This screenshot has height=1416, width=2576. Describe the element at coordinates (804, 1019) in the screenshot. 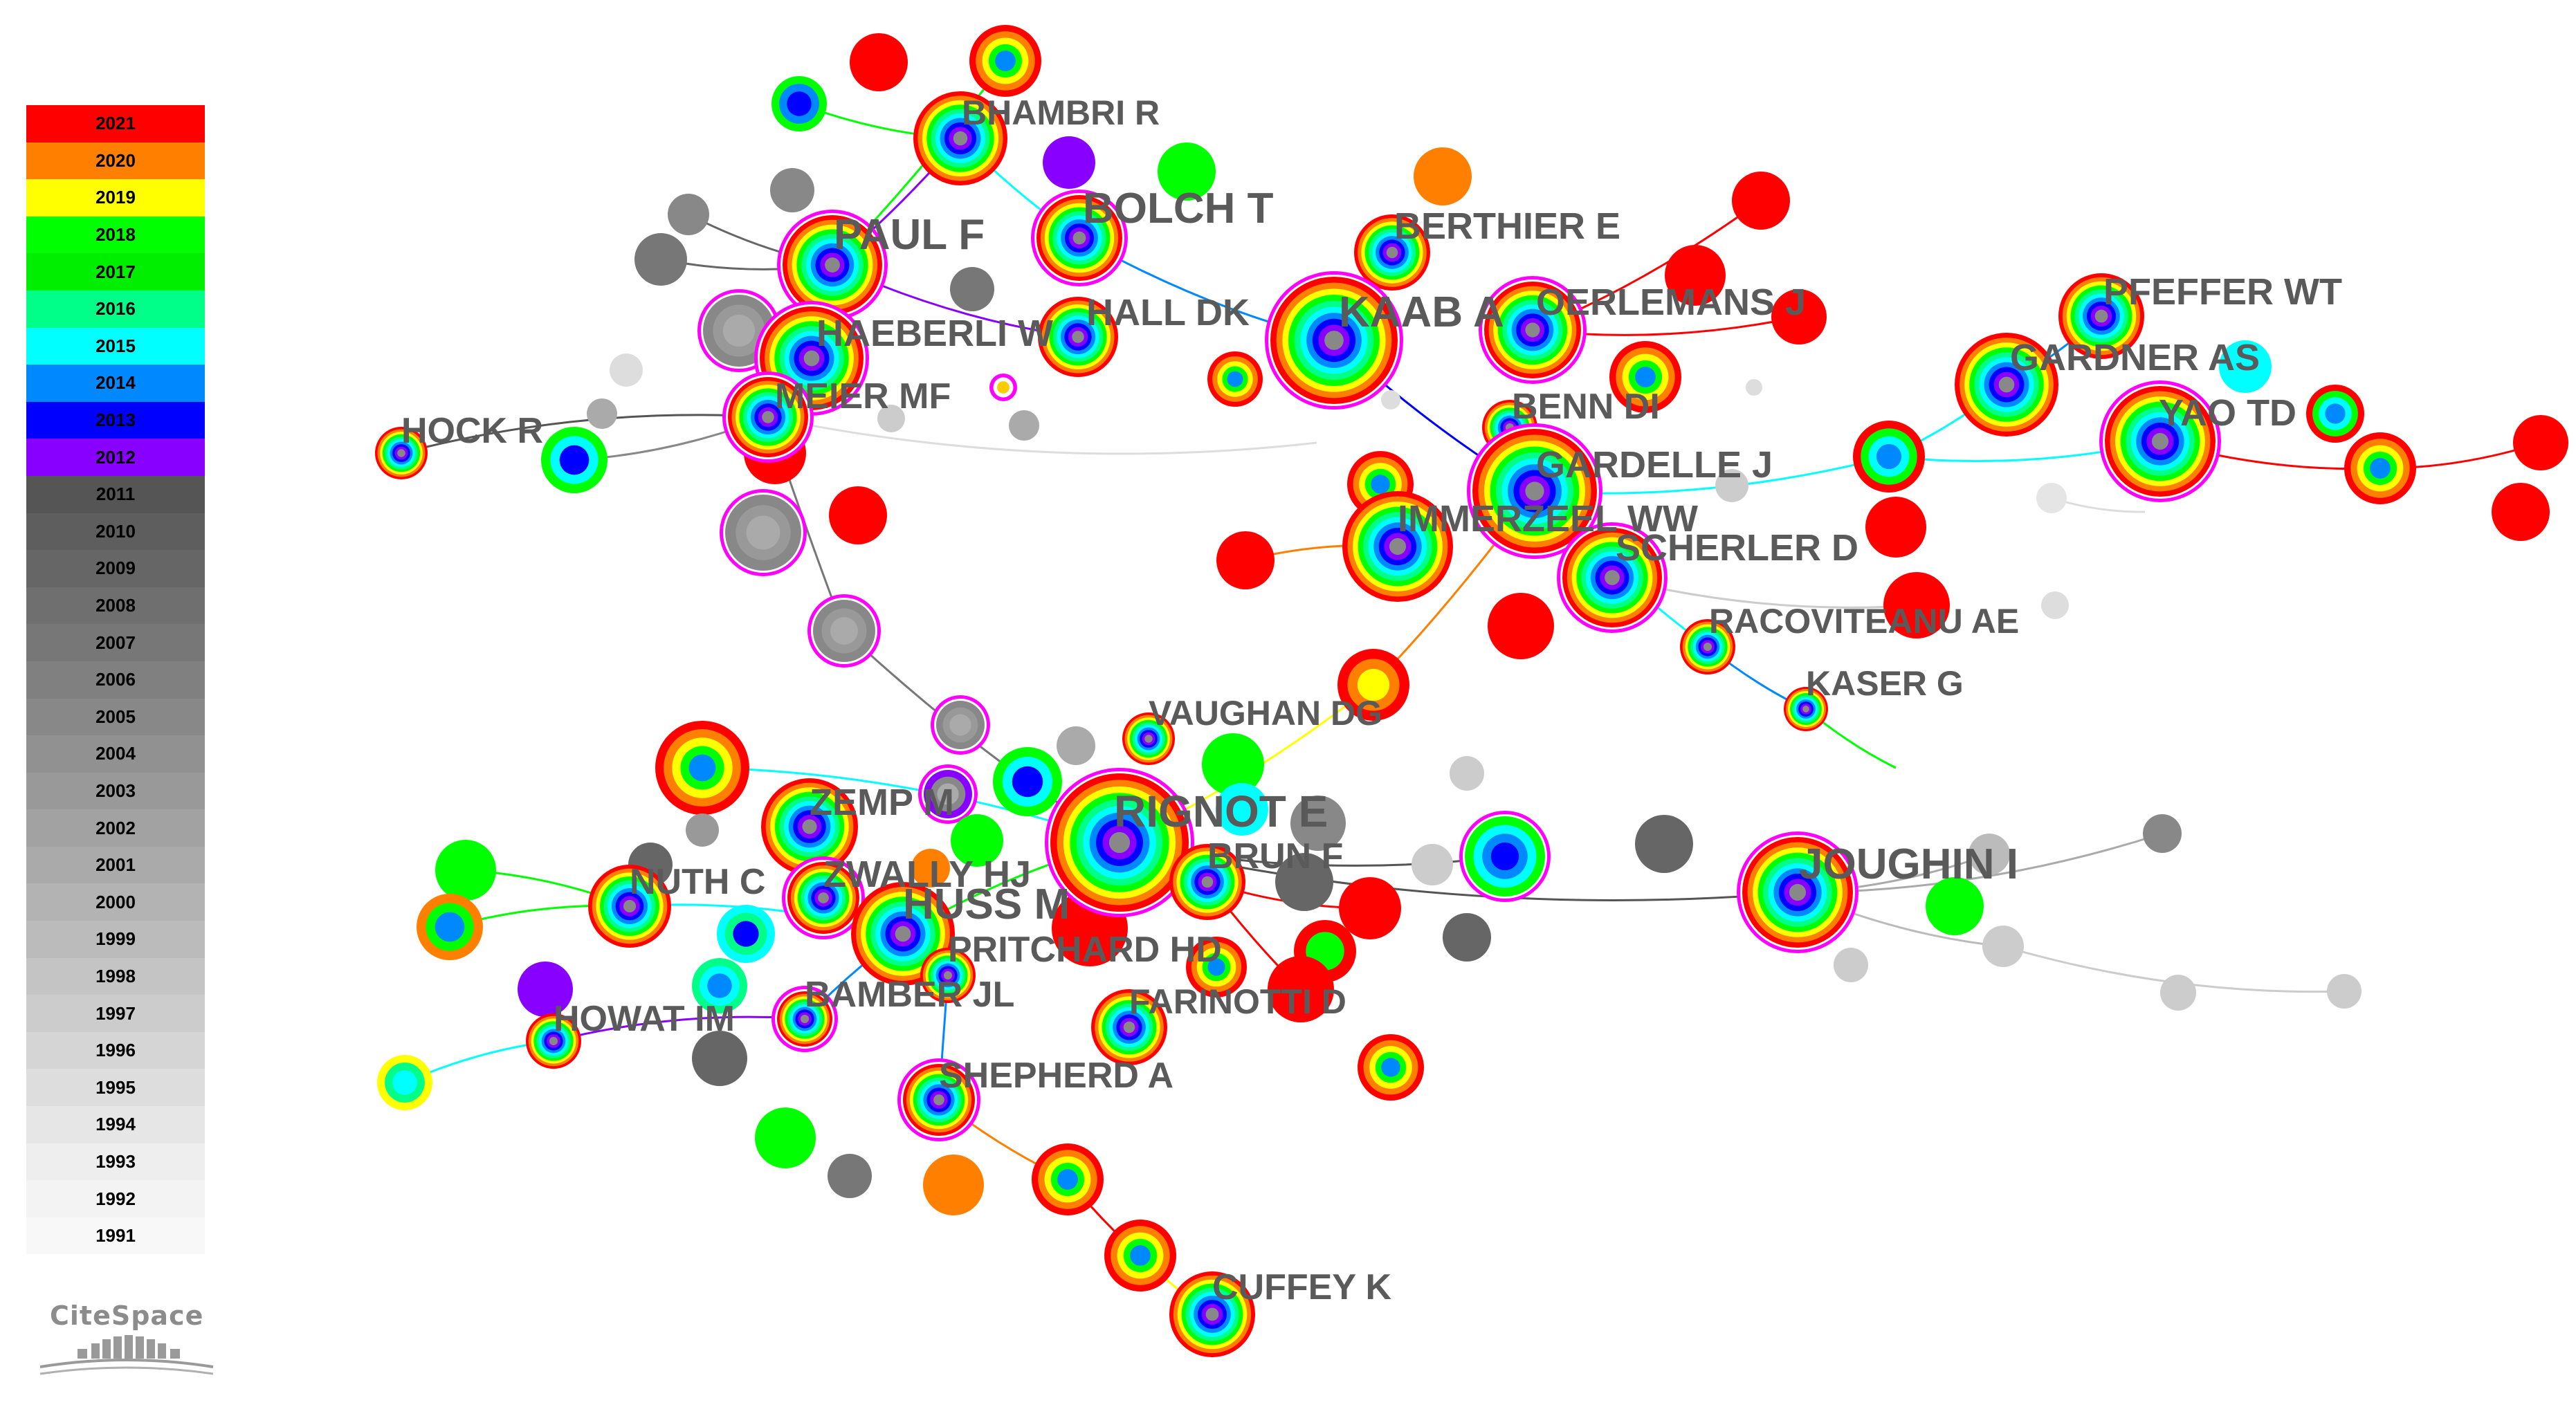

I see `author-node-bamber-jl` at that location.